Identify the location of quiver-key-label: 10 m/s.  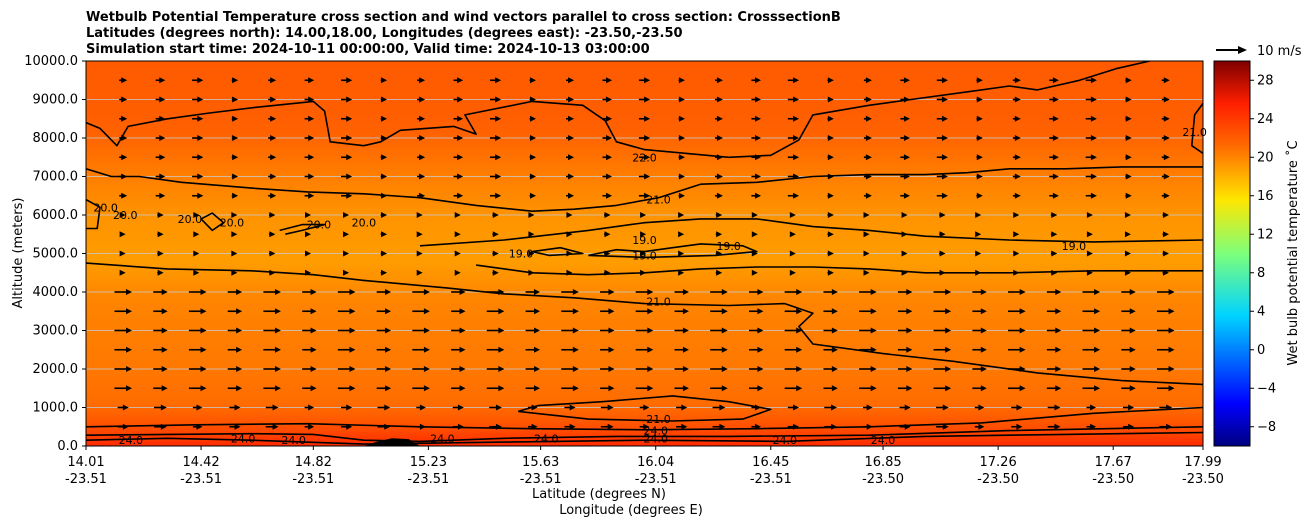
(1279, 51).